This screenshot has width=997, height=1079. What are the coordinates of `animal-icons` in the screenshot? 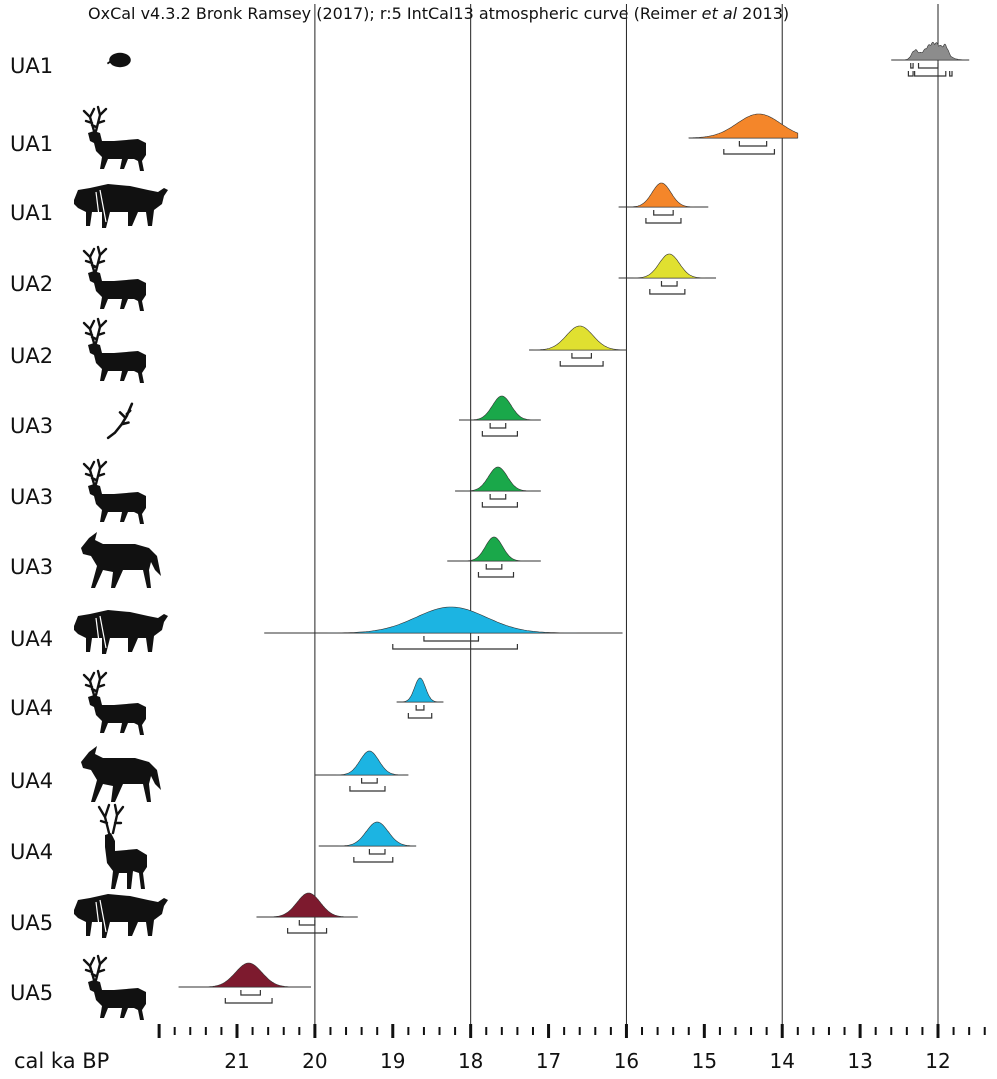 It's located at (121, 536).